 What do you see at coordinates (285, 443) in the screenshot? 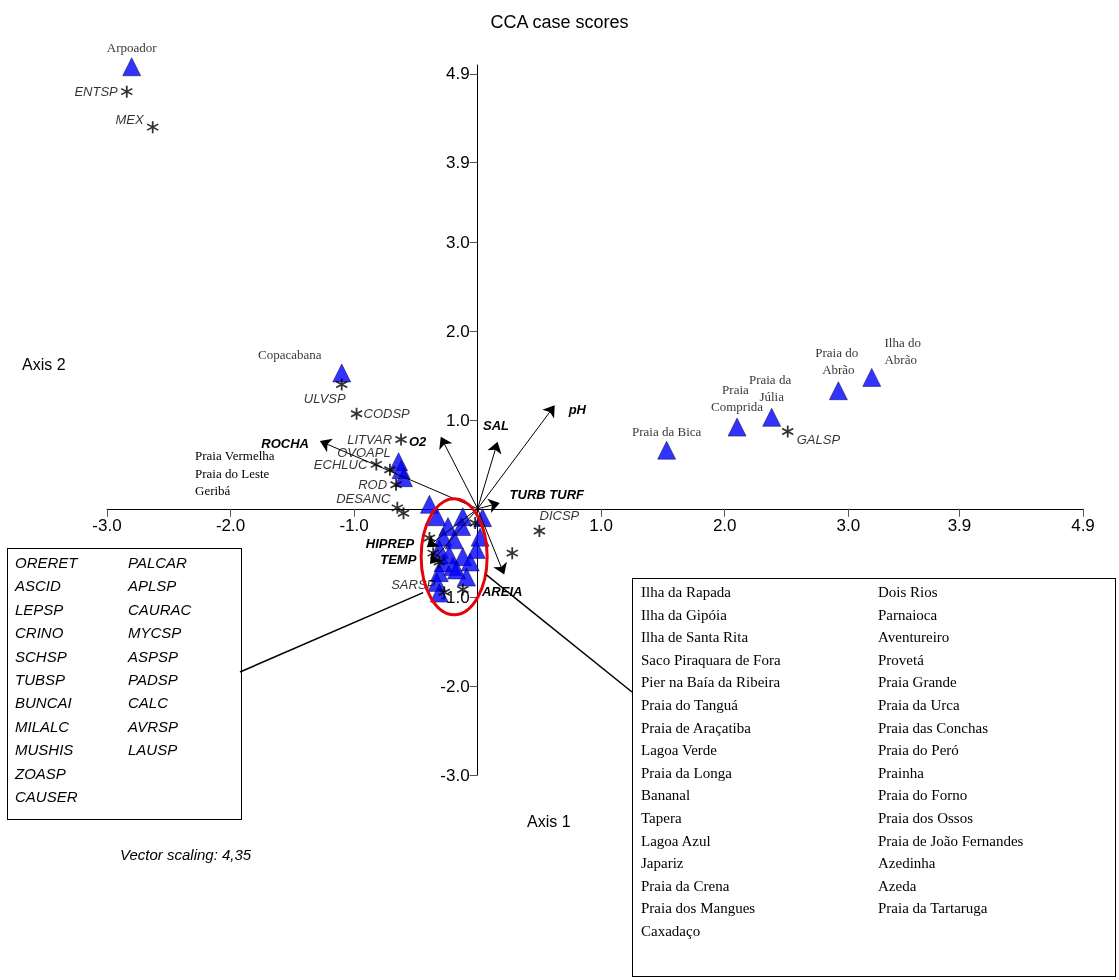
I see `data-label: ROCHA` at bounding box center [285, 443].